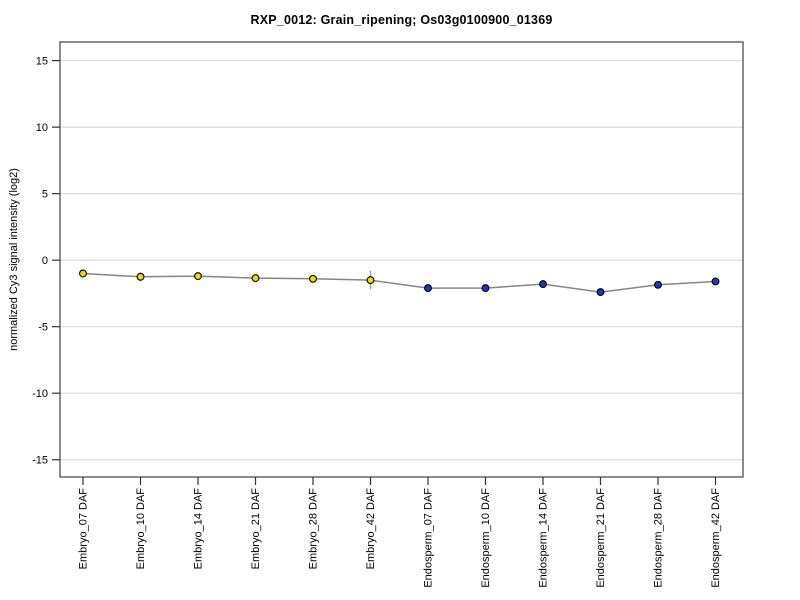 The image size is (800, 600). Describe the element at coordinates (14, 259) in the screenshot. I see `y-axis-label: normalized Cy3 signal intensity (log2)` at that location.